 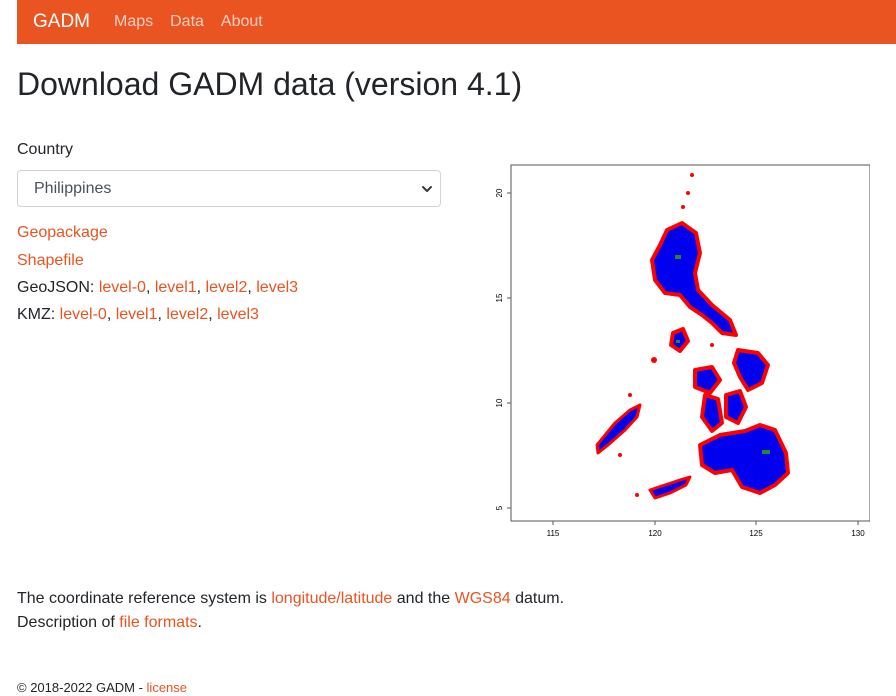 What do you see at coordinates (134, 21) in the screenshot?
I see `nav-maps: Maps` at bounding box center [134, 21].